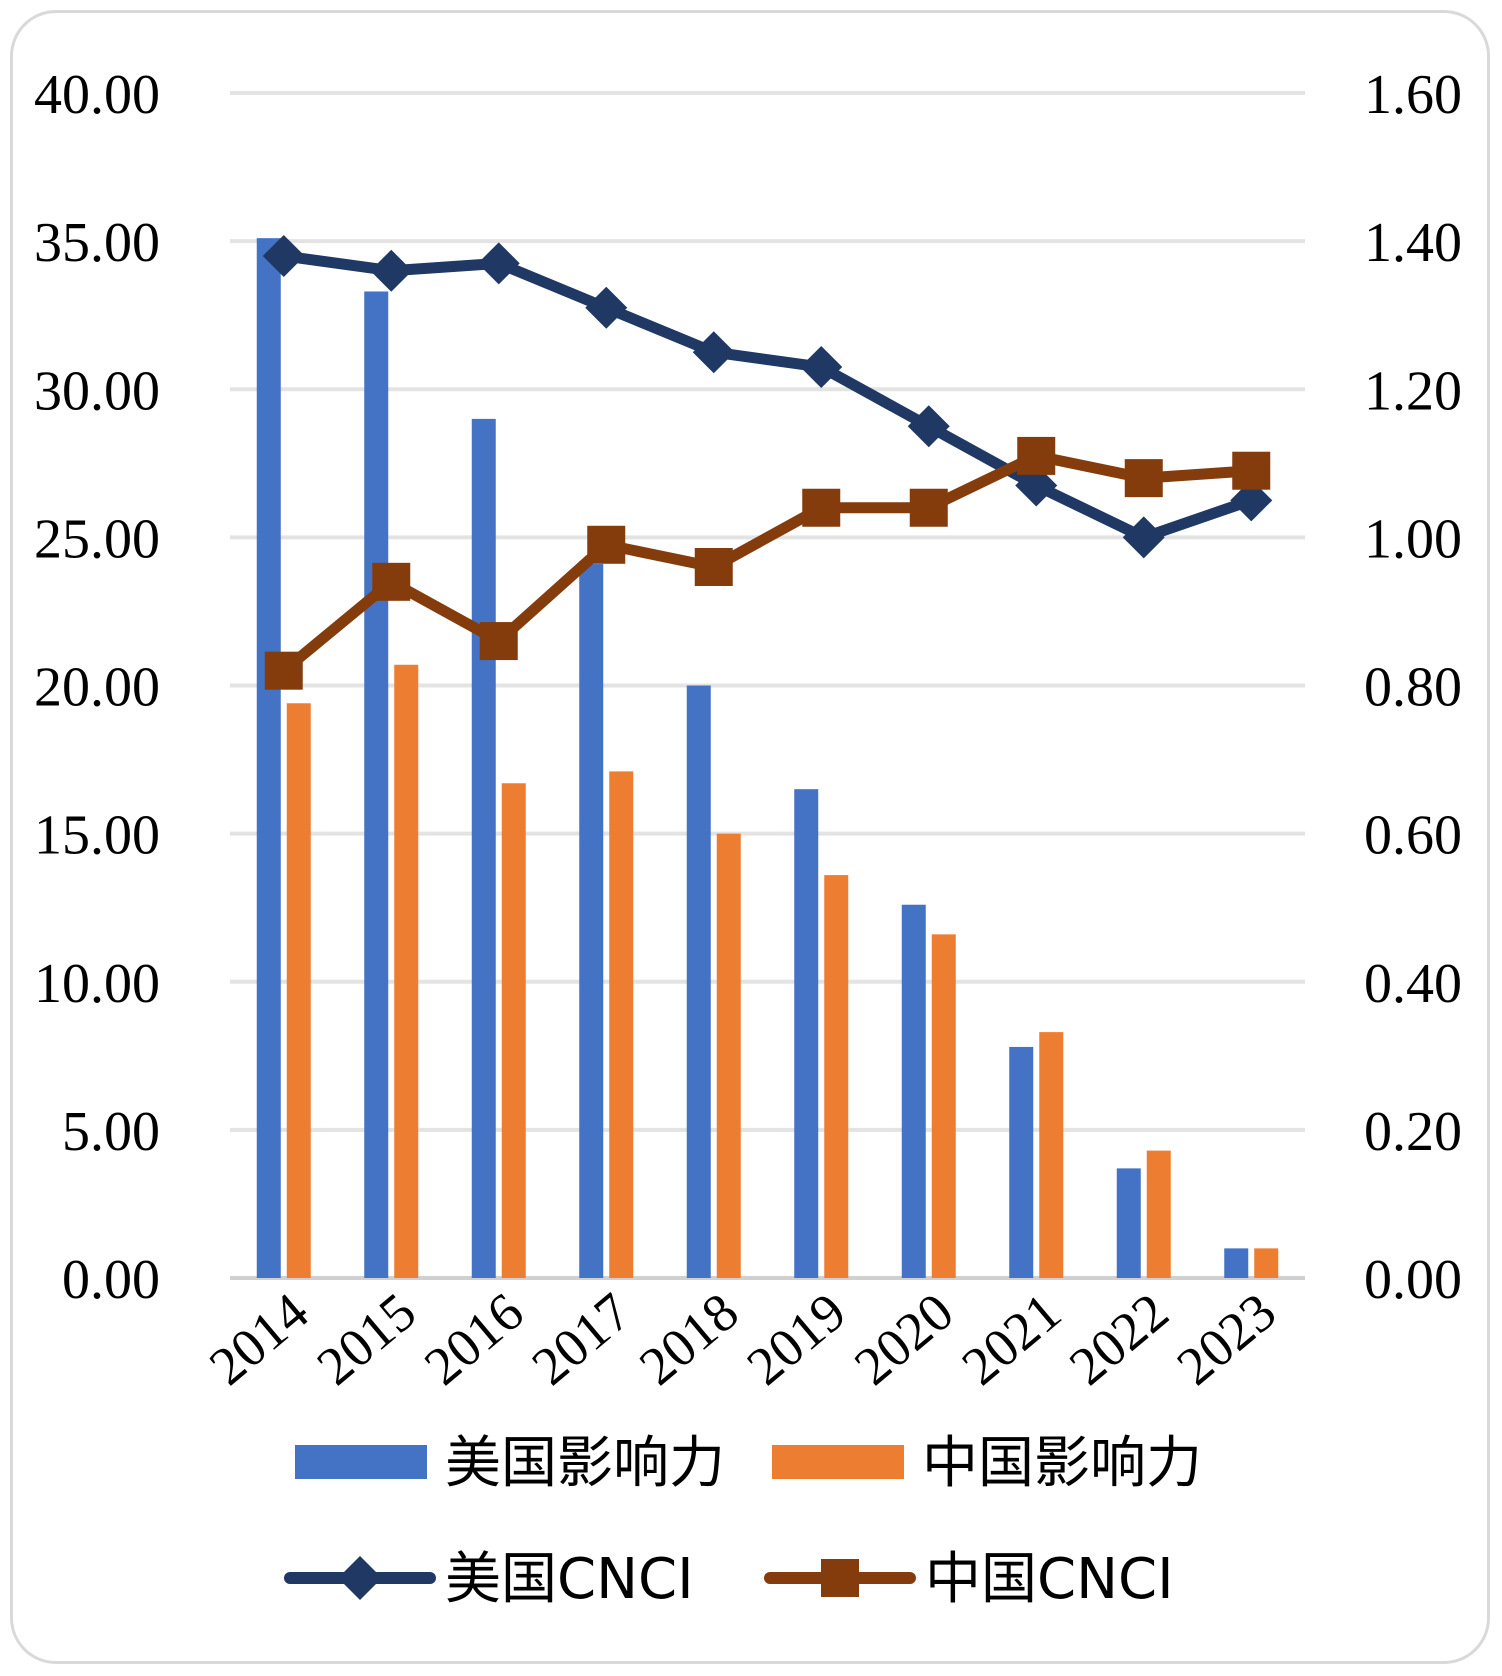 This screenshot has height=1676, width=1502. Describe the element at coordinates (111, 1280) in the screenshot. I see `left-axis-tick-label: 0.00` at that location.